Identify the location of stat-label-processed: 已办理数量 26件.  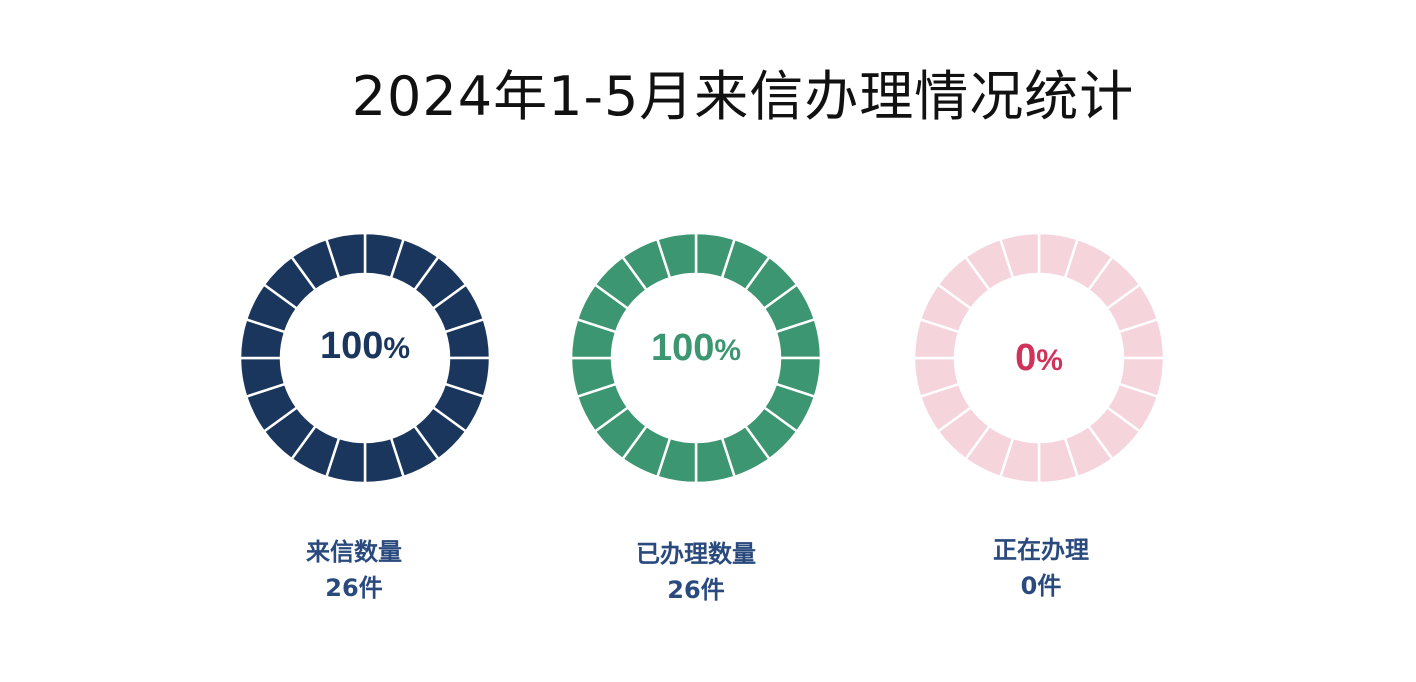
(696, 572).